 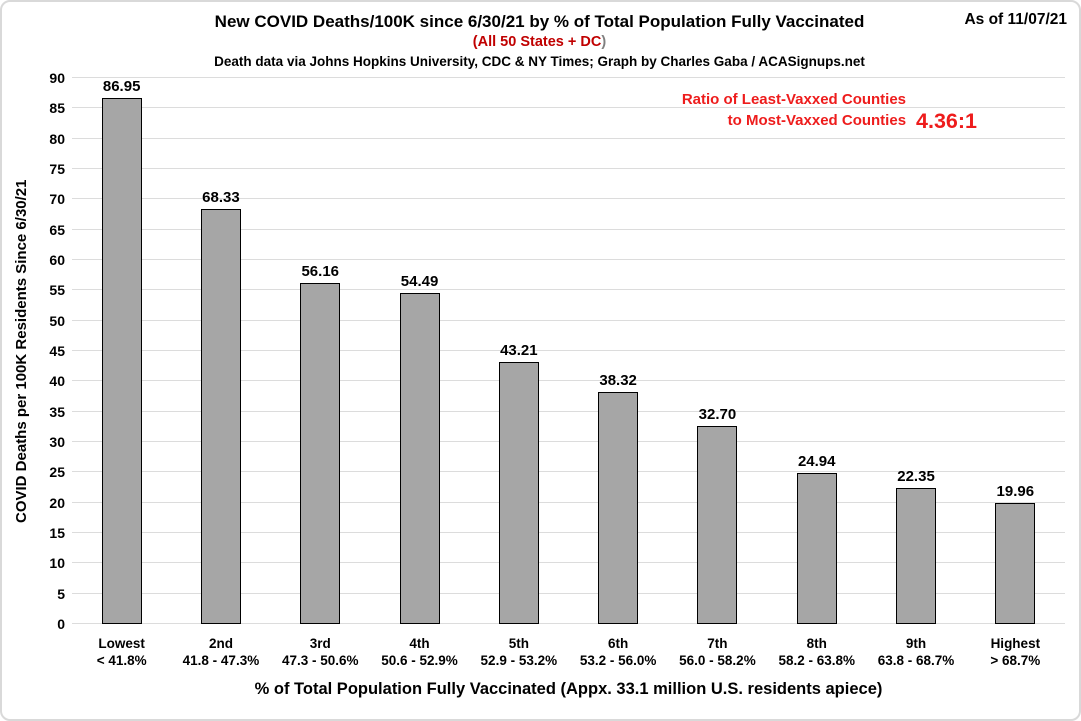 I want to click on x-tick-label: 3rd 47.3 - 50.6%, so click(x=320, y=652).